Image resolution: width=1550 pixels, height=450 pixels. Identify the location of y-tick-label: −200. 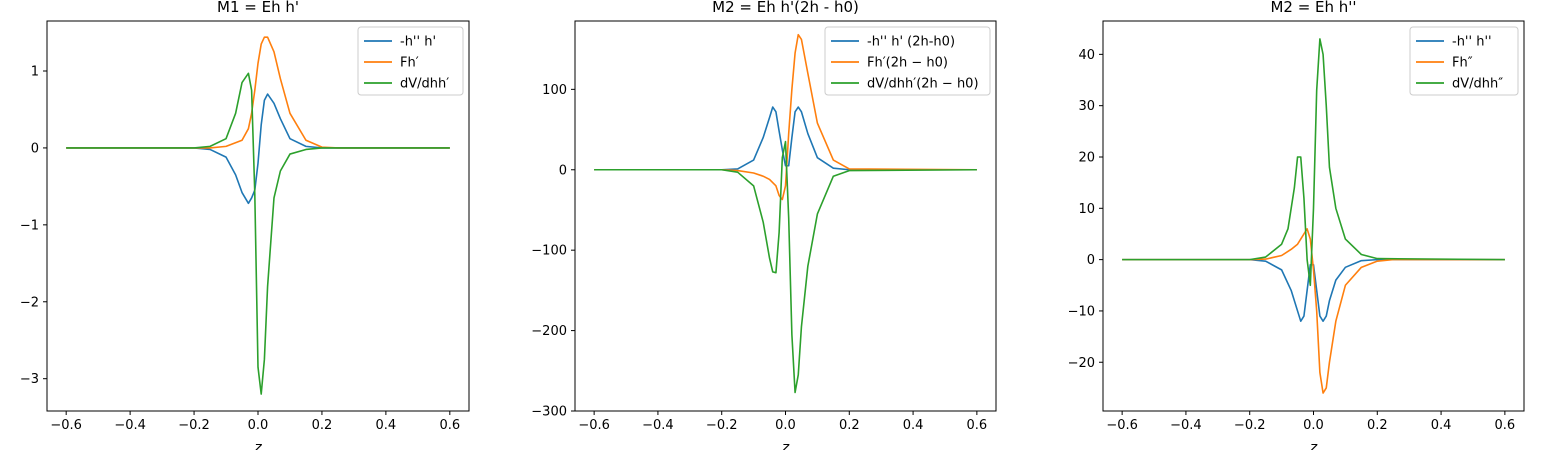
(549, 331).